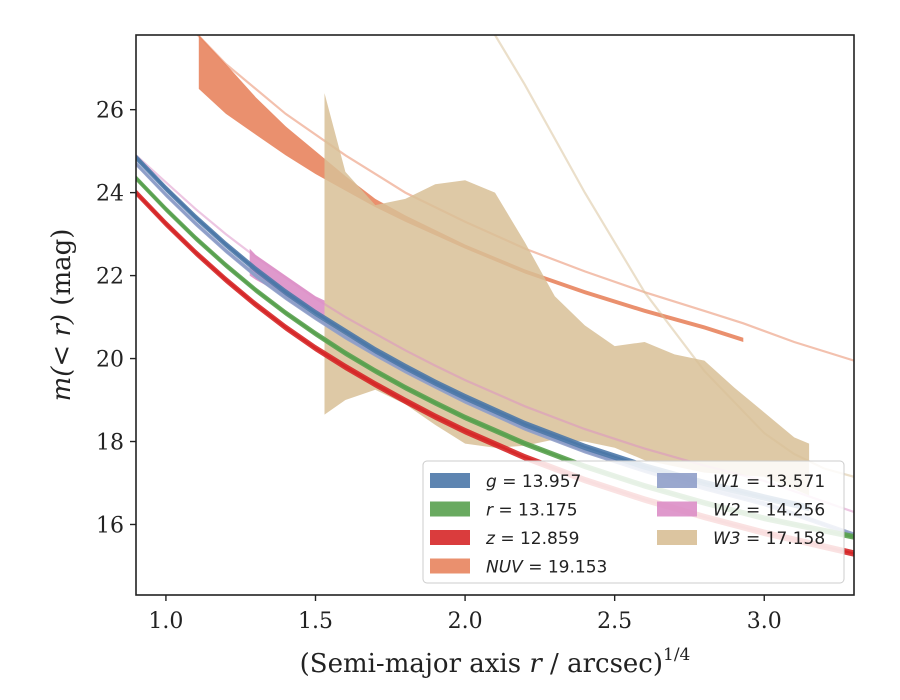  I want to click on y-tick-label: 26, so click(110, 111).